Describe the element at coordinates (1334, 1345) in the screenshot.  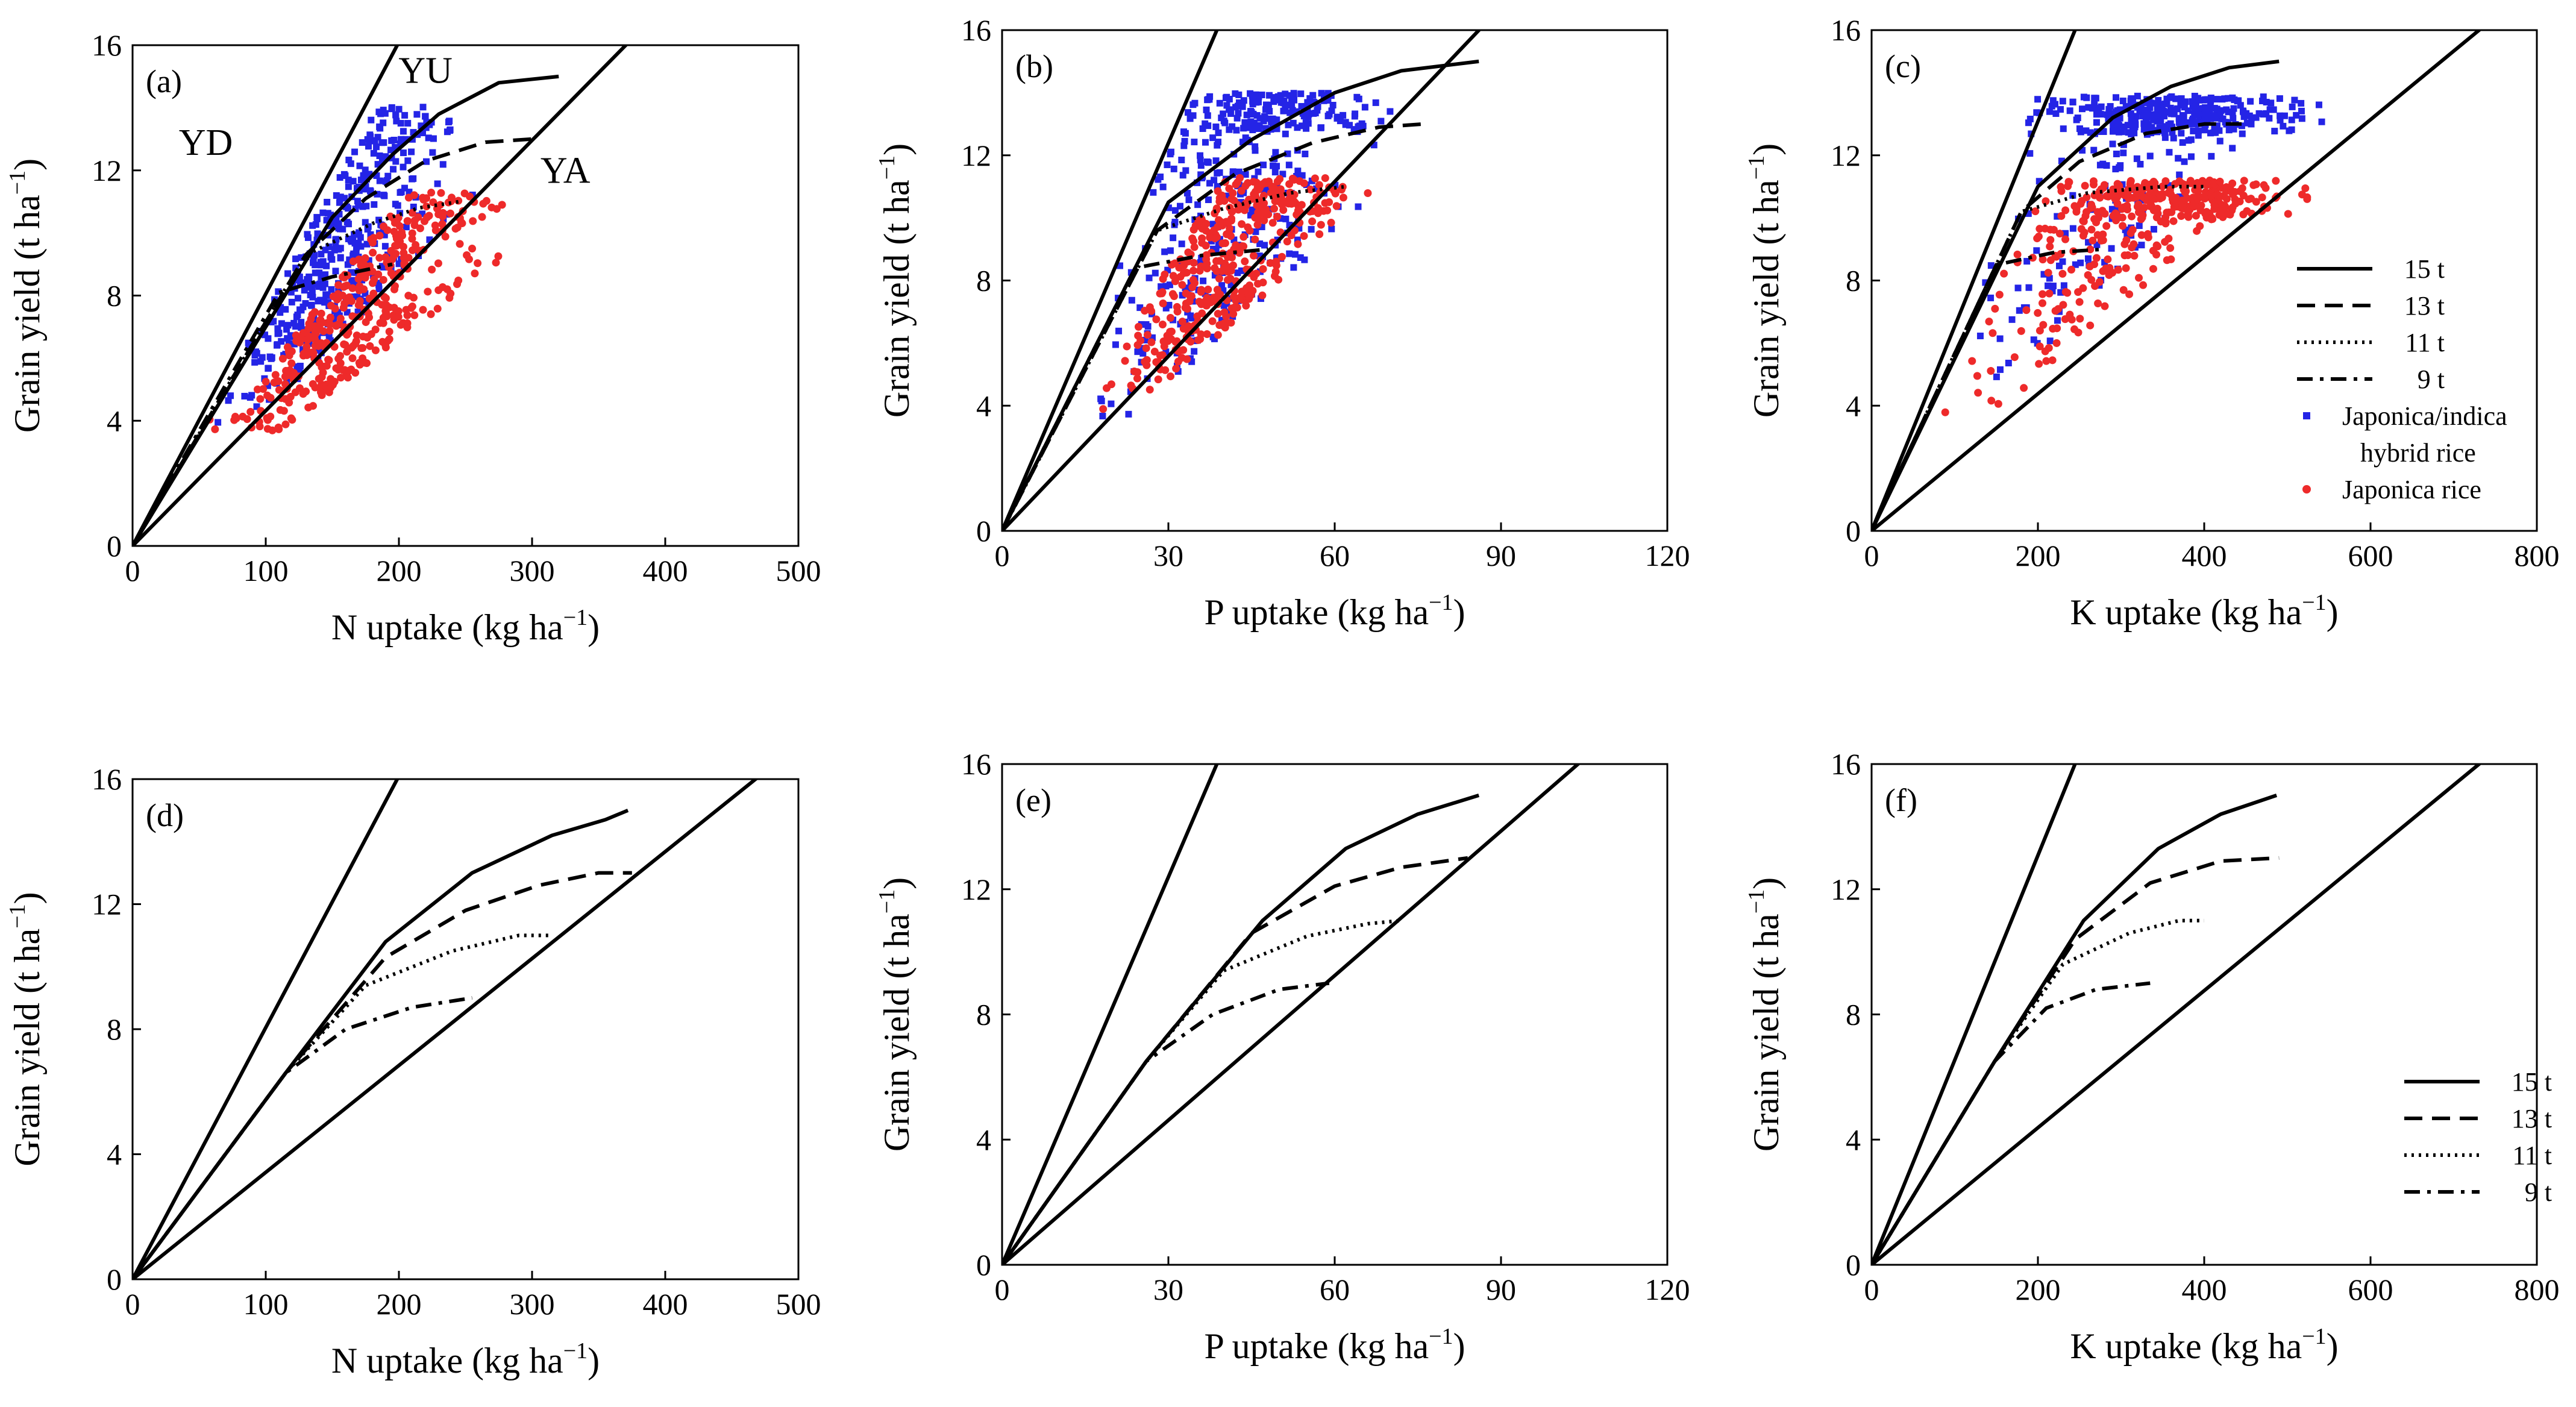
I see `x-axis-title: P uptake (kg ha−1)` at that location.